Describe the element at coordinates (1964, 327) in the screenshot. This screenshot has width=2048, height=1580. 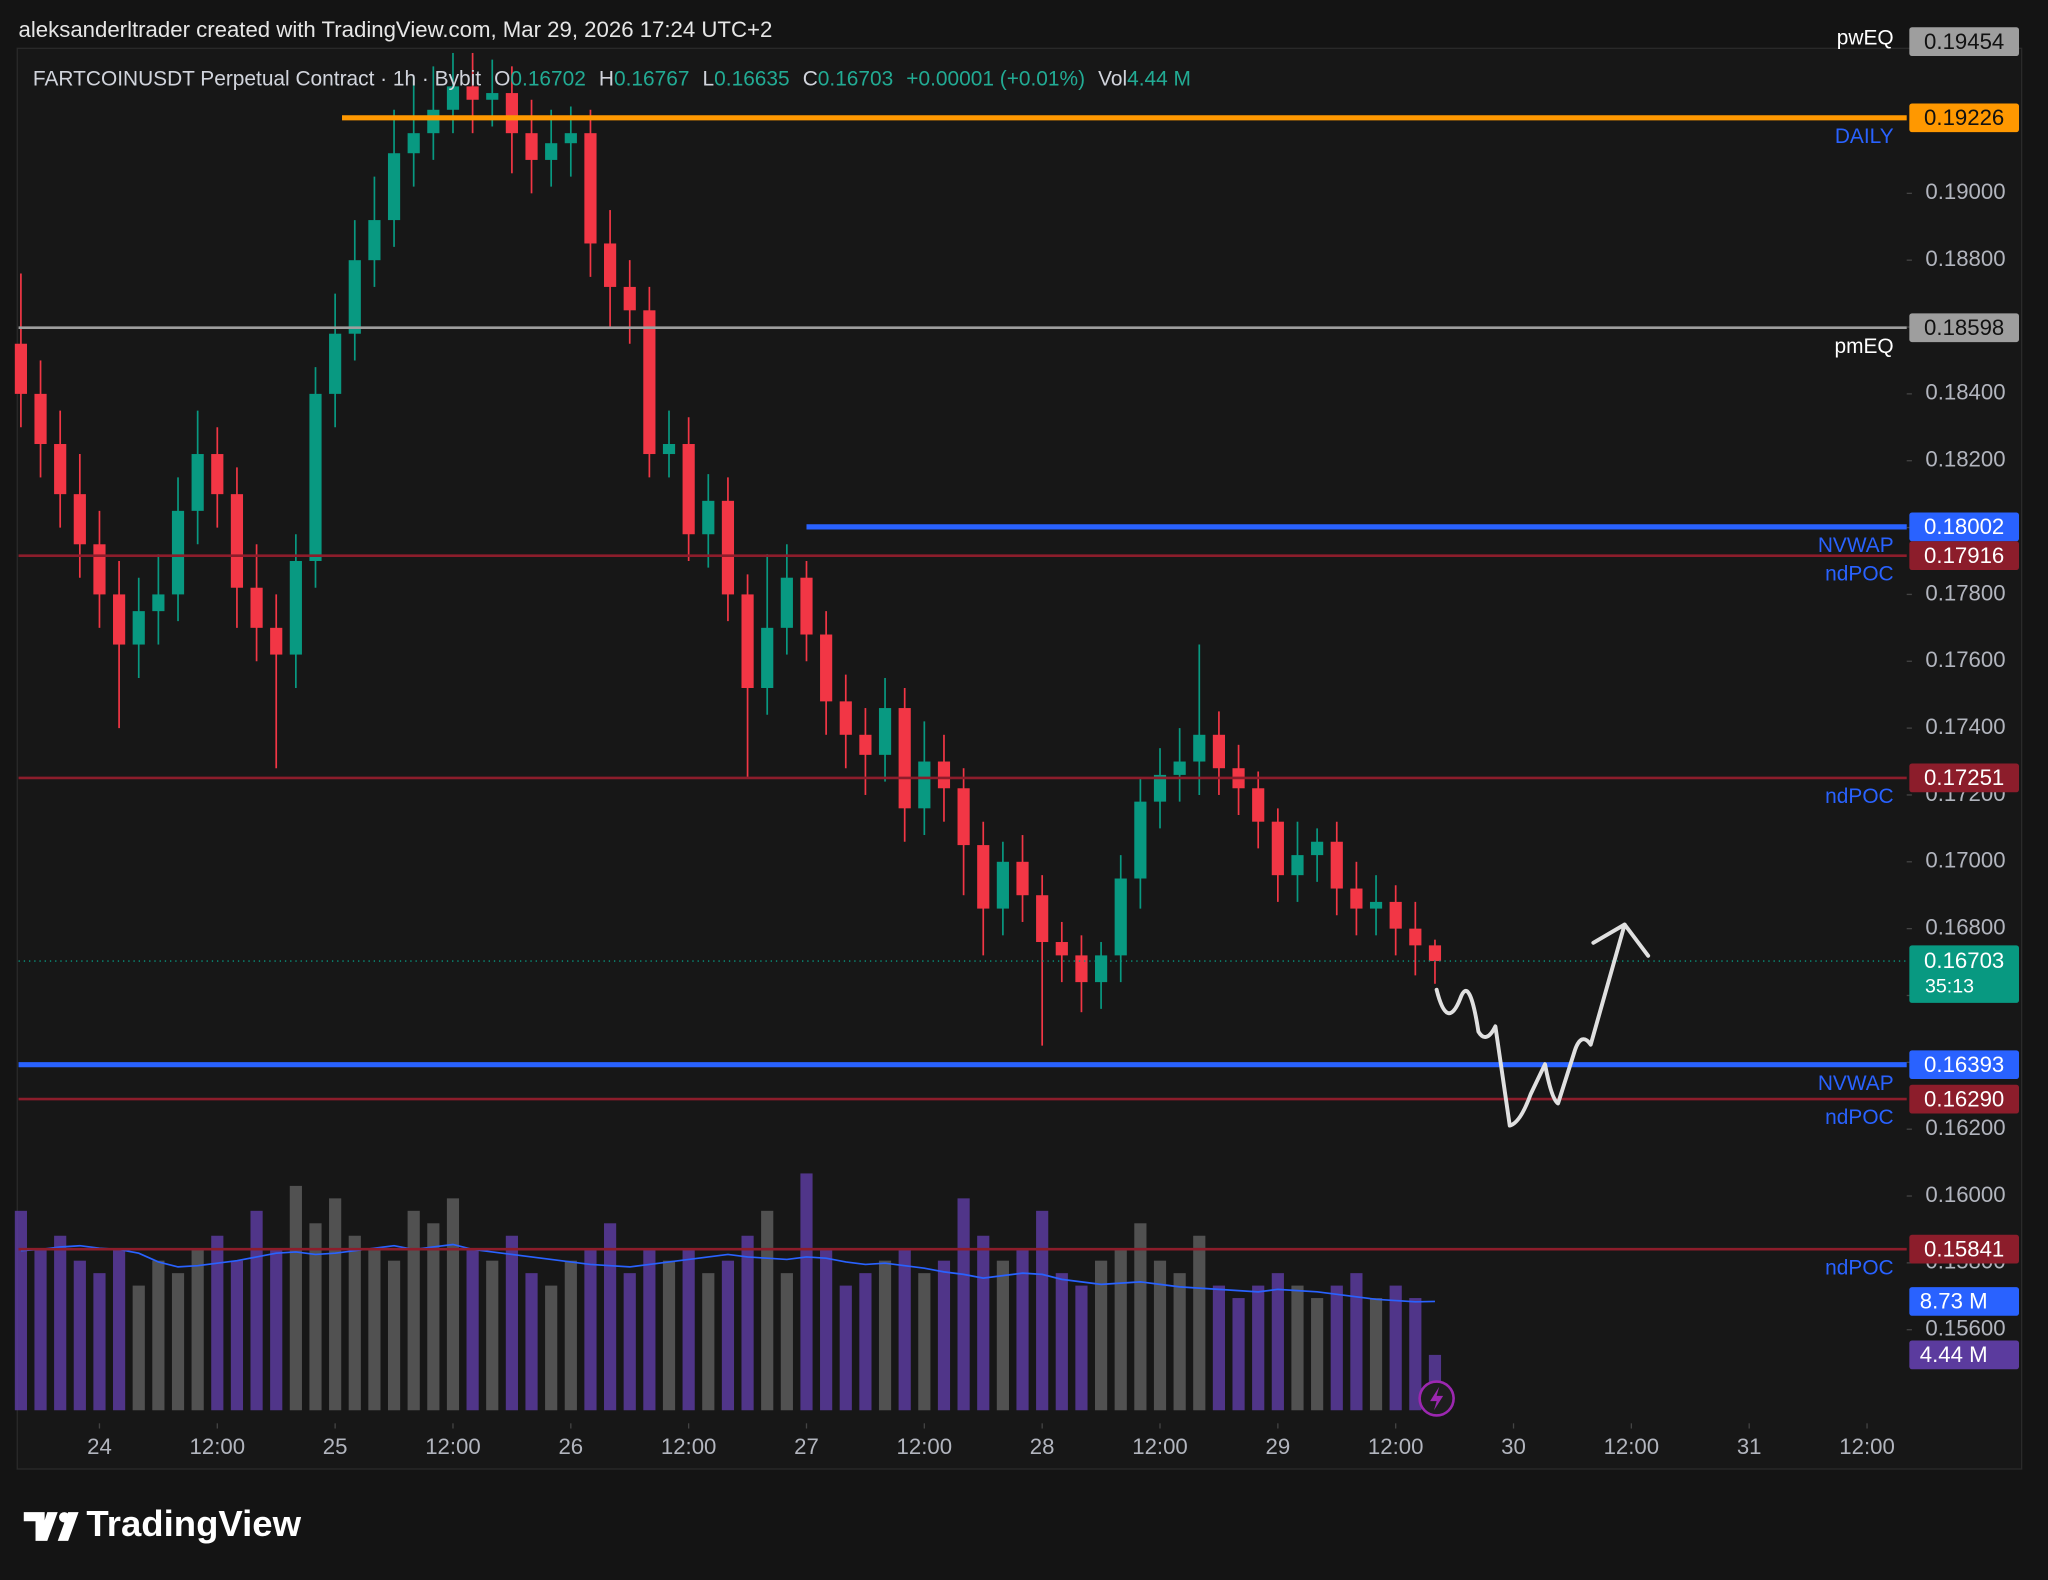
I see `price-box-label: 0.18598` at that location.